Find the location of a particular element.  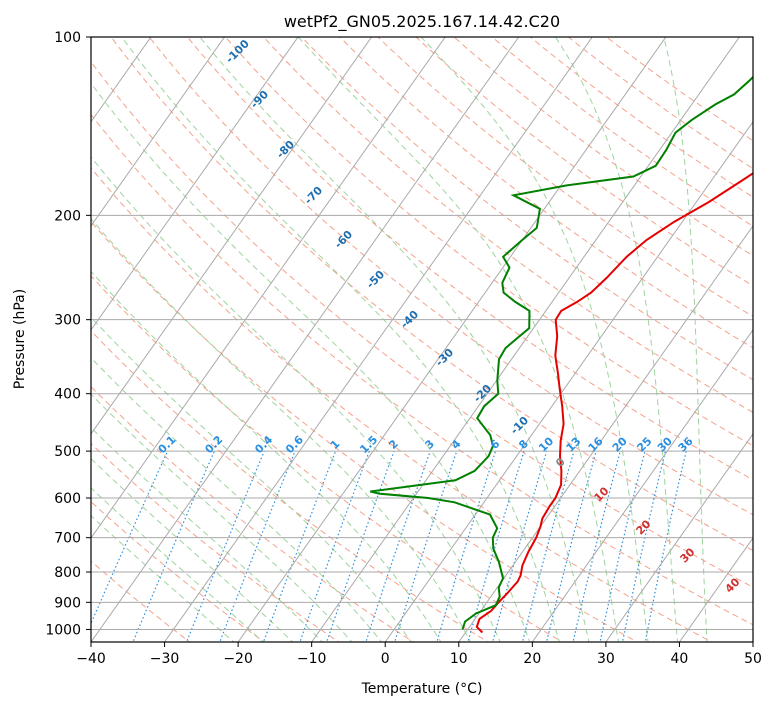

moist-adiabat-label: 20 is located at coordinates (644, 527).